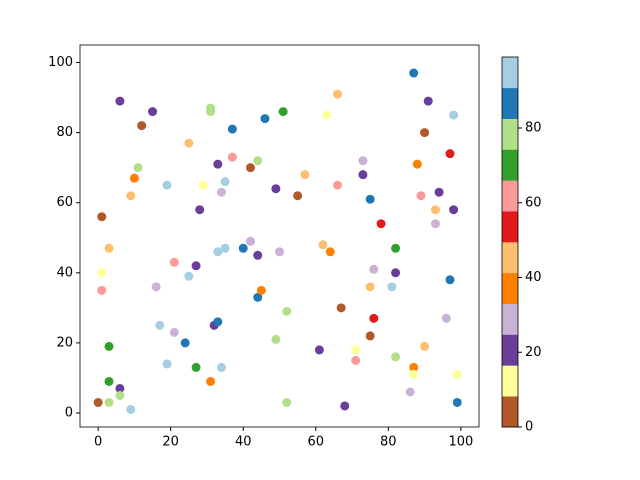 The image size is (640, 480). Describe the element at coordinates (64, 342) in the screenshot. I see `y-tick-label: 20` at that location.